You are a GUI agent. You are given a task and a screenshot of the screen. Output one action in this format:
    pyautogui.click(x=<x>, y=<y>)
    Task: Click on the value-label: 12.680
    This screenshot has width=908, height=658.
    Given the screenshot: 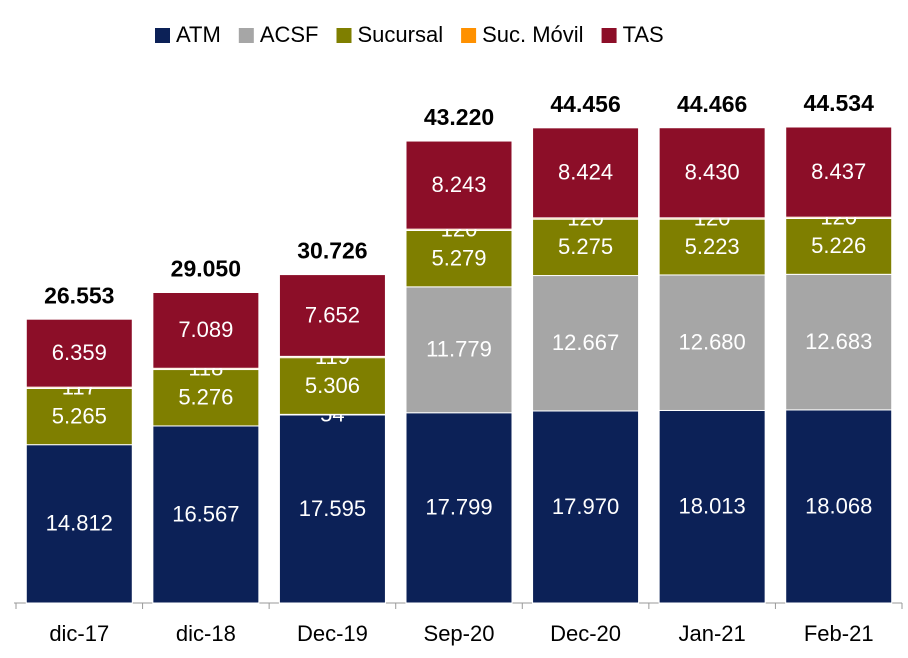 What is the action you would take?
    pyautogui.click(x=711, y=342)
    